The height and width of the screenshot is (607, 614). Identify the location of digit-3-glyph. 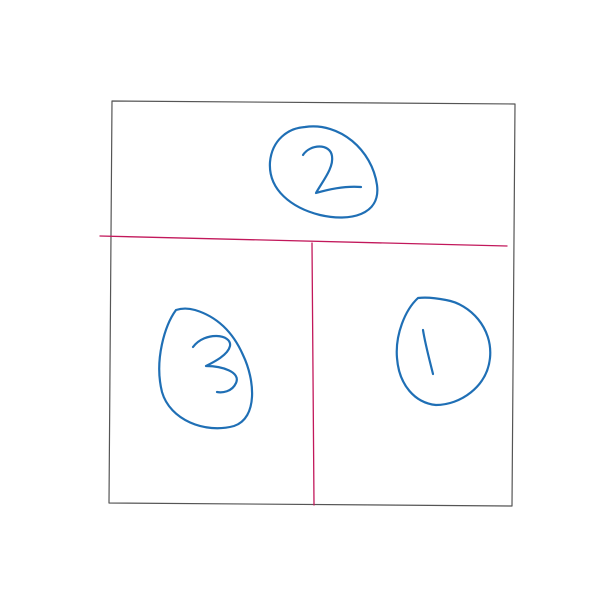
(214, 364).